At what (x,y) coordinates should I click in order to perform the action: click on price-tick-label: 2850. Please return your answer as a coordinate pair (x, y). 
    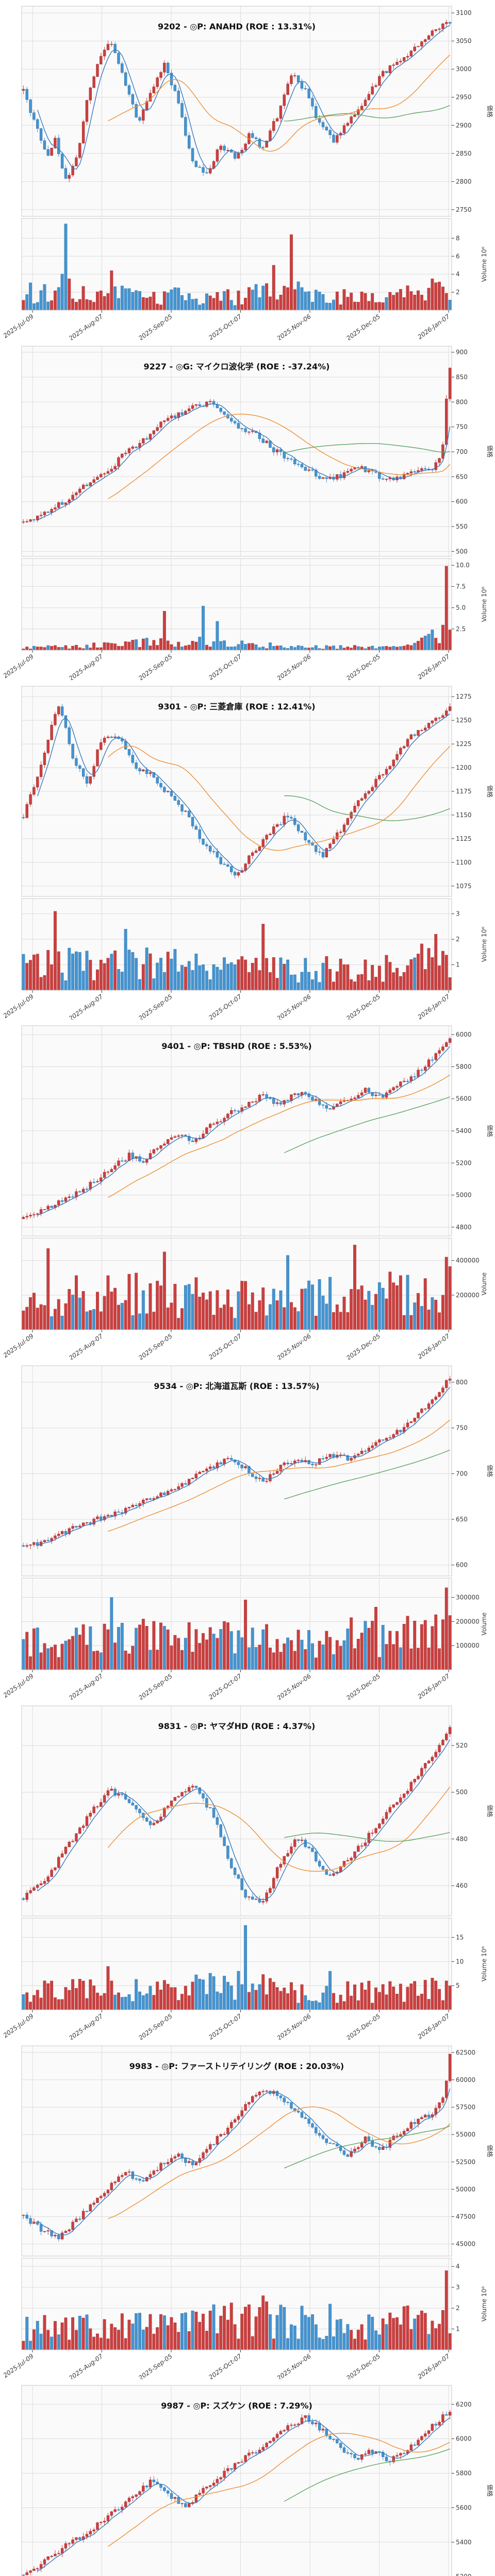
    Looking at the image, I should click on (464, 153).